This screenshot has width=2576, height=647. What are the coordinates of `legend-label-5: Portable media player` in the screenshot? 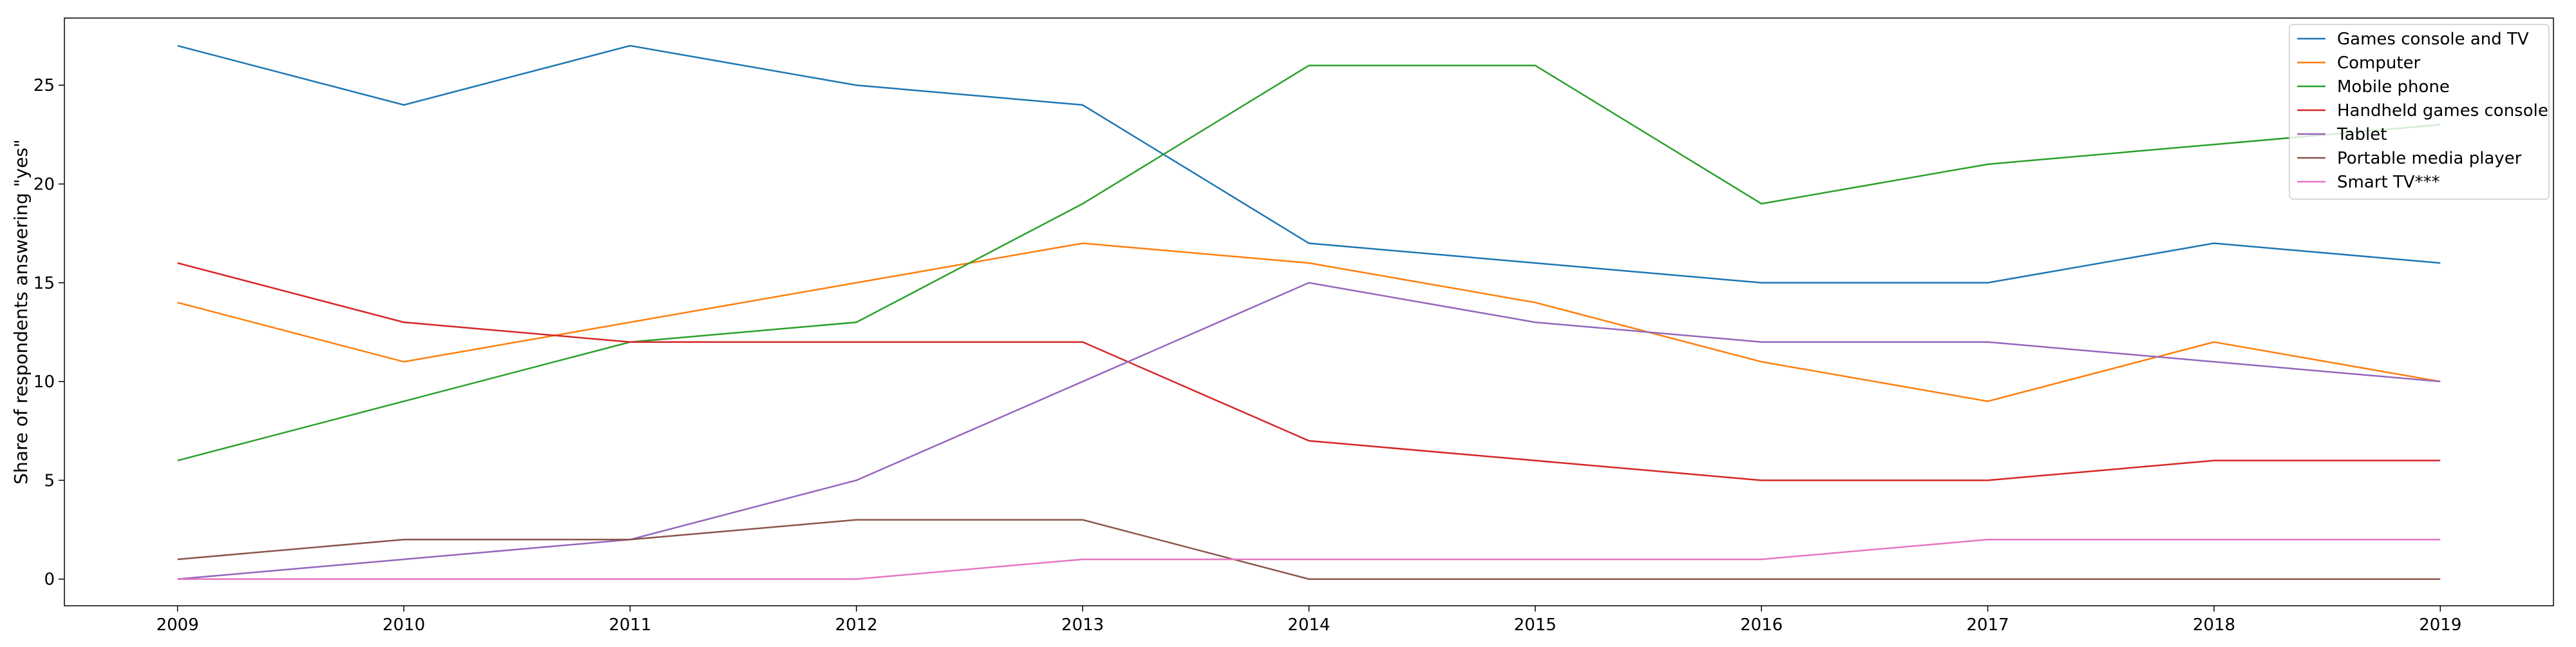 It's located at (2429, 158).